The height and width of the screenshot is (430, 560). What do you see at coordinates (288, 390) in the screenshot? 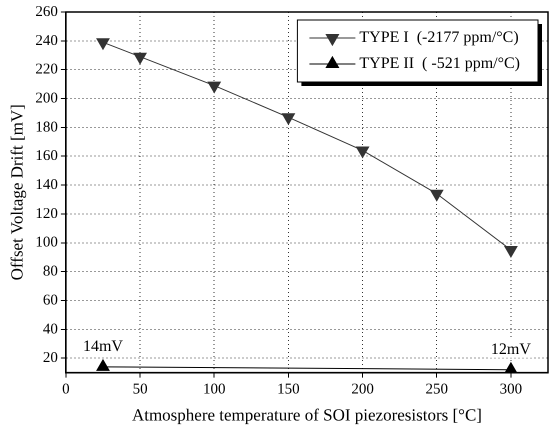
I see `x-tick-label: 150` at bounding box center [288, 390].